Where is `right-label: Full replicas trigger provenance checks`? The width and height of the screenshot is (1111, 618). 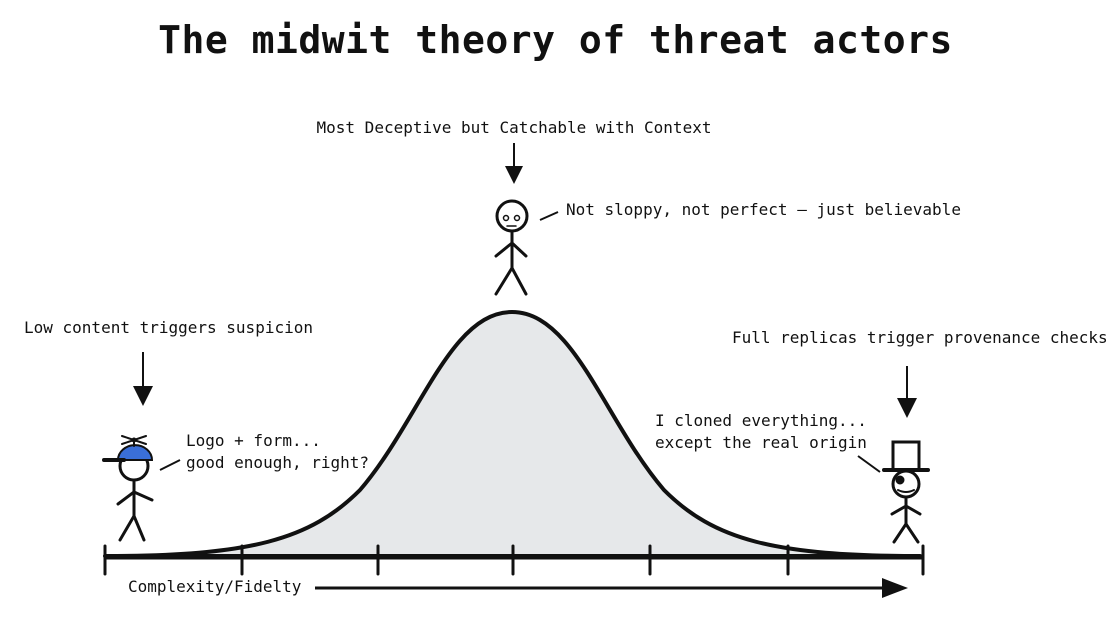 right-label: Full replicas trigger provenance checks is located at coordinates (920, 337).